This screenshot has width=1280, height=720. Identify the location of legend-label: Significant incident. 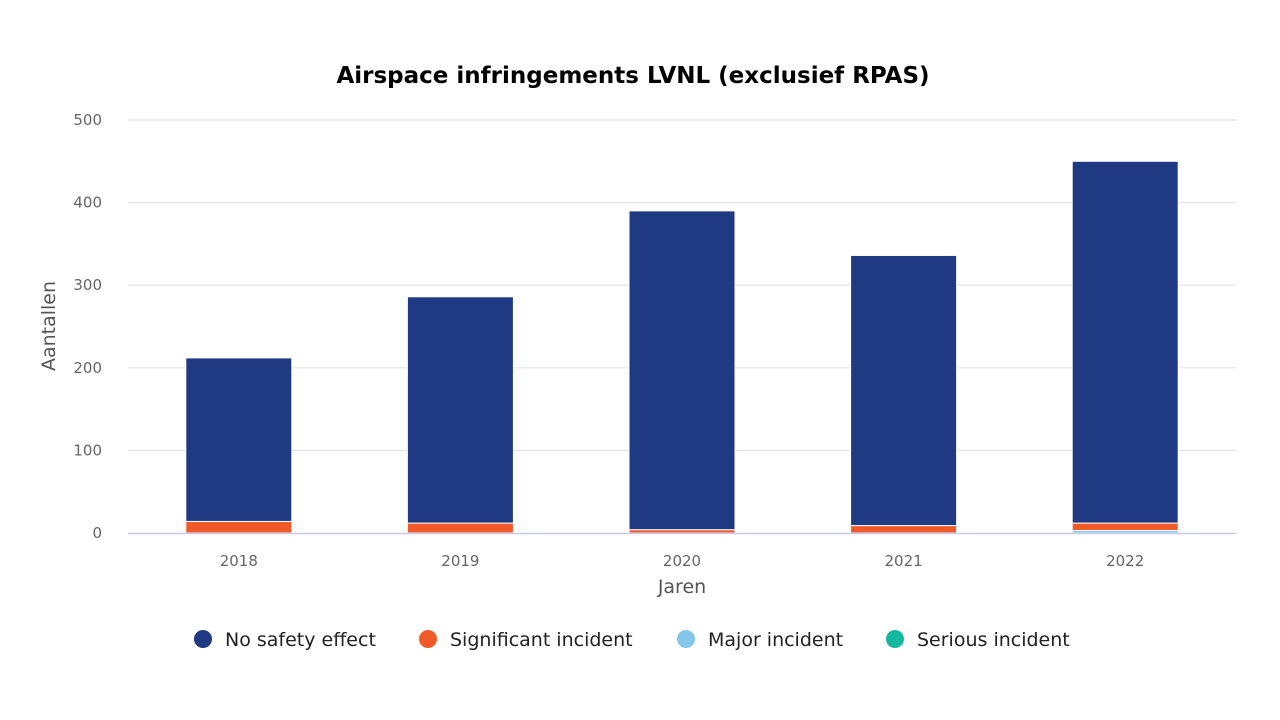
(541, 640).